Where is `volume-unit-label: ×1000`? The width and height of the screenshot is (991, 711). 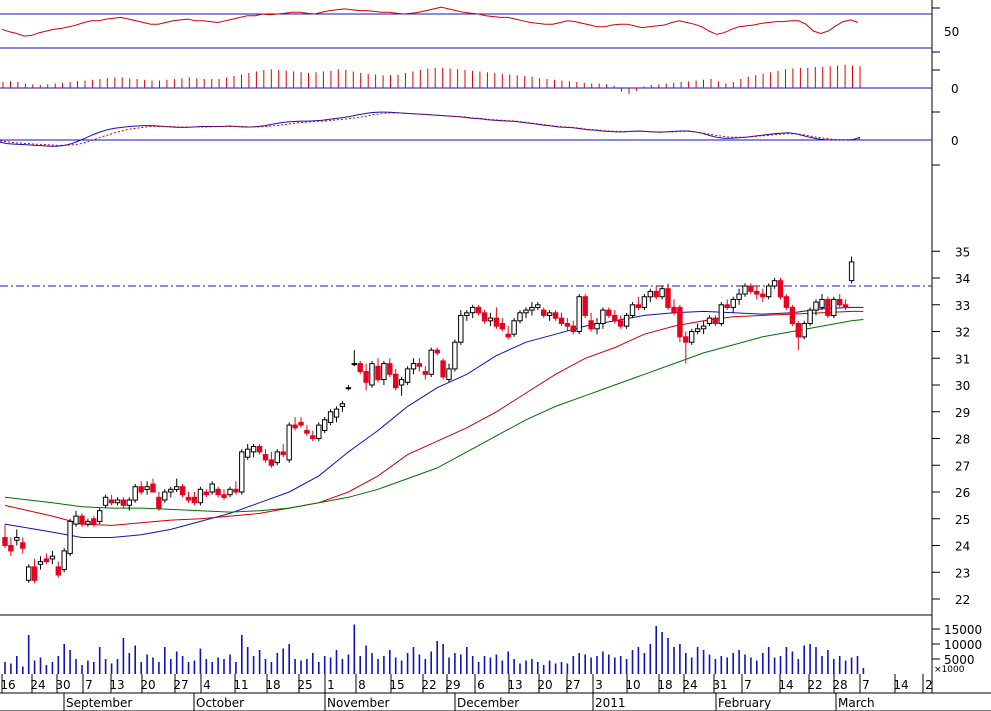 volume-unit-label: ×1000 is located at coordinates (949, 670).